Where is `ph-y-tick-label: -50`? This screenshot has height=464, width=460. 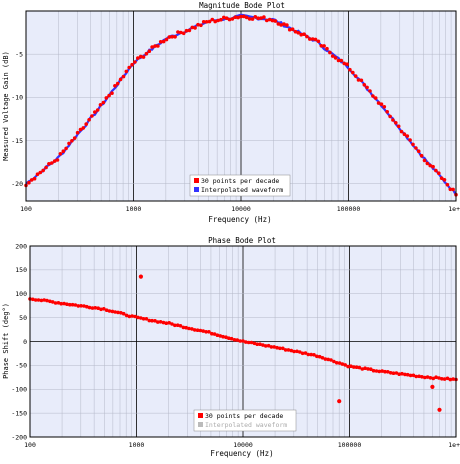
ph-y-tick-label: -50 is located at coordinates (21, 366).